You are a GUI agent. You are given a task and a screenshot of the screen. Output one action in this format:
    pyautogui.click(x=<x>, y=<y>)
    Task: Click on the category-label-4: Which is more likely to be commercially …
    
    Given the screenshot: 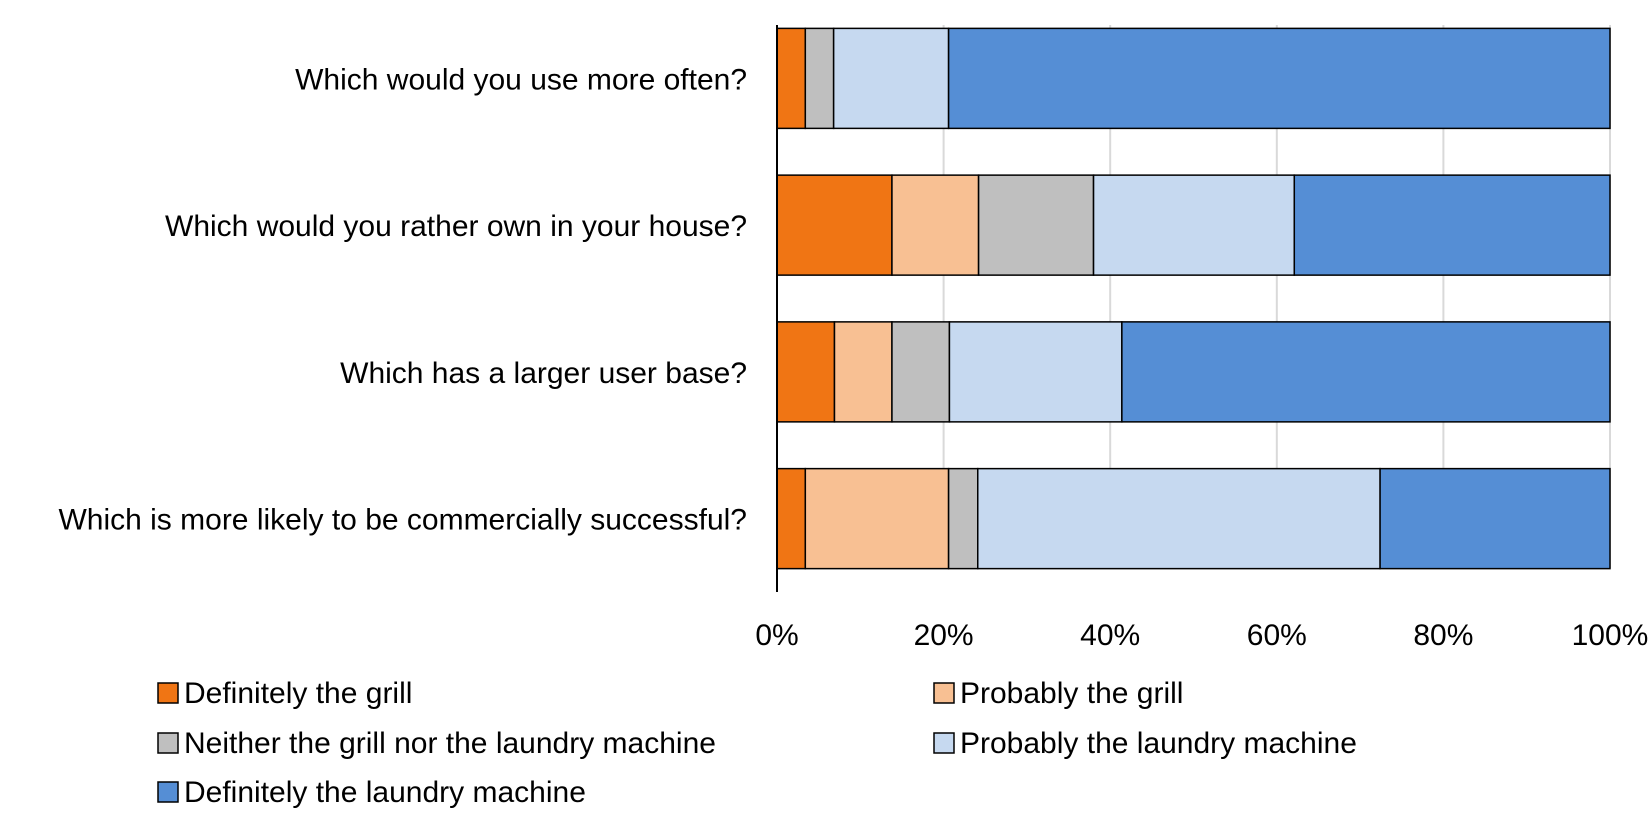 What is the action you would take?
    pyautogui.click(x=402, y=520)
    